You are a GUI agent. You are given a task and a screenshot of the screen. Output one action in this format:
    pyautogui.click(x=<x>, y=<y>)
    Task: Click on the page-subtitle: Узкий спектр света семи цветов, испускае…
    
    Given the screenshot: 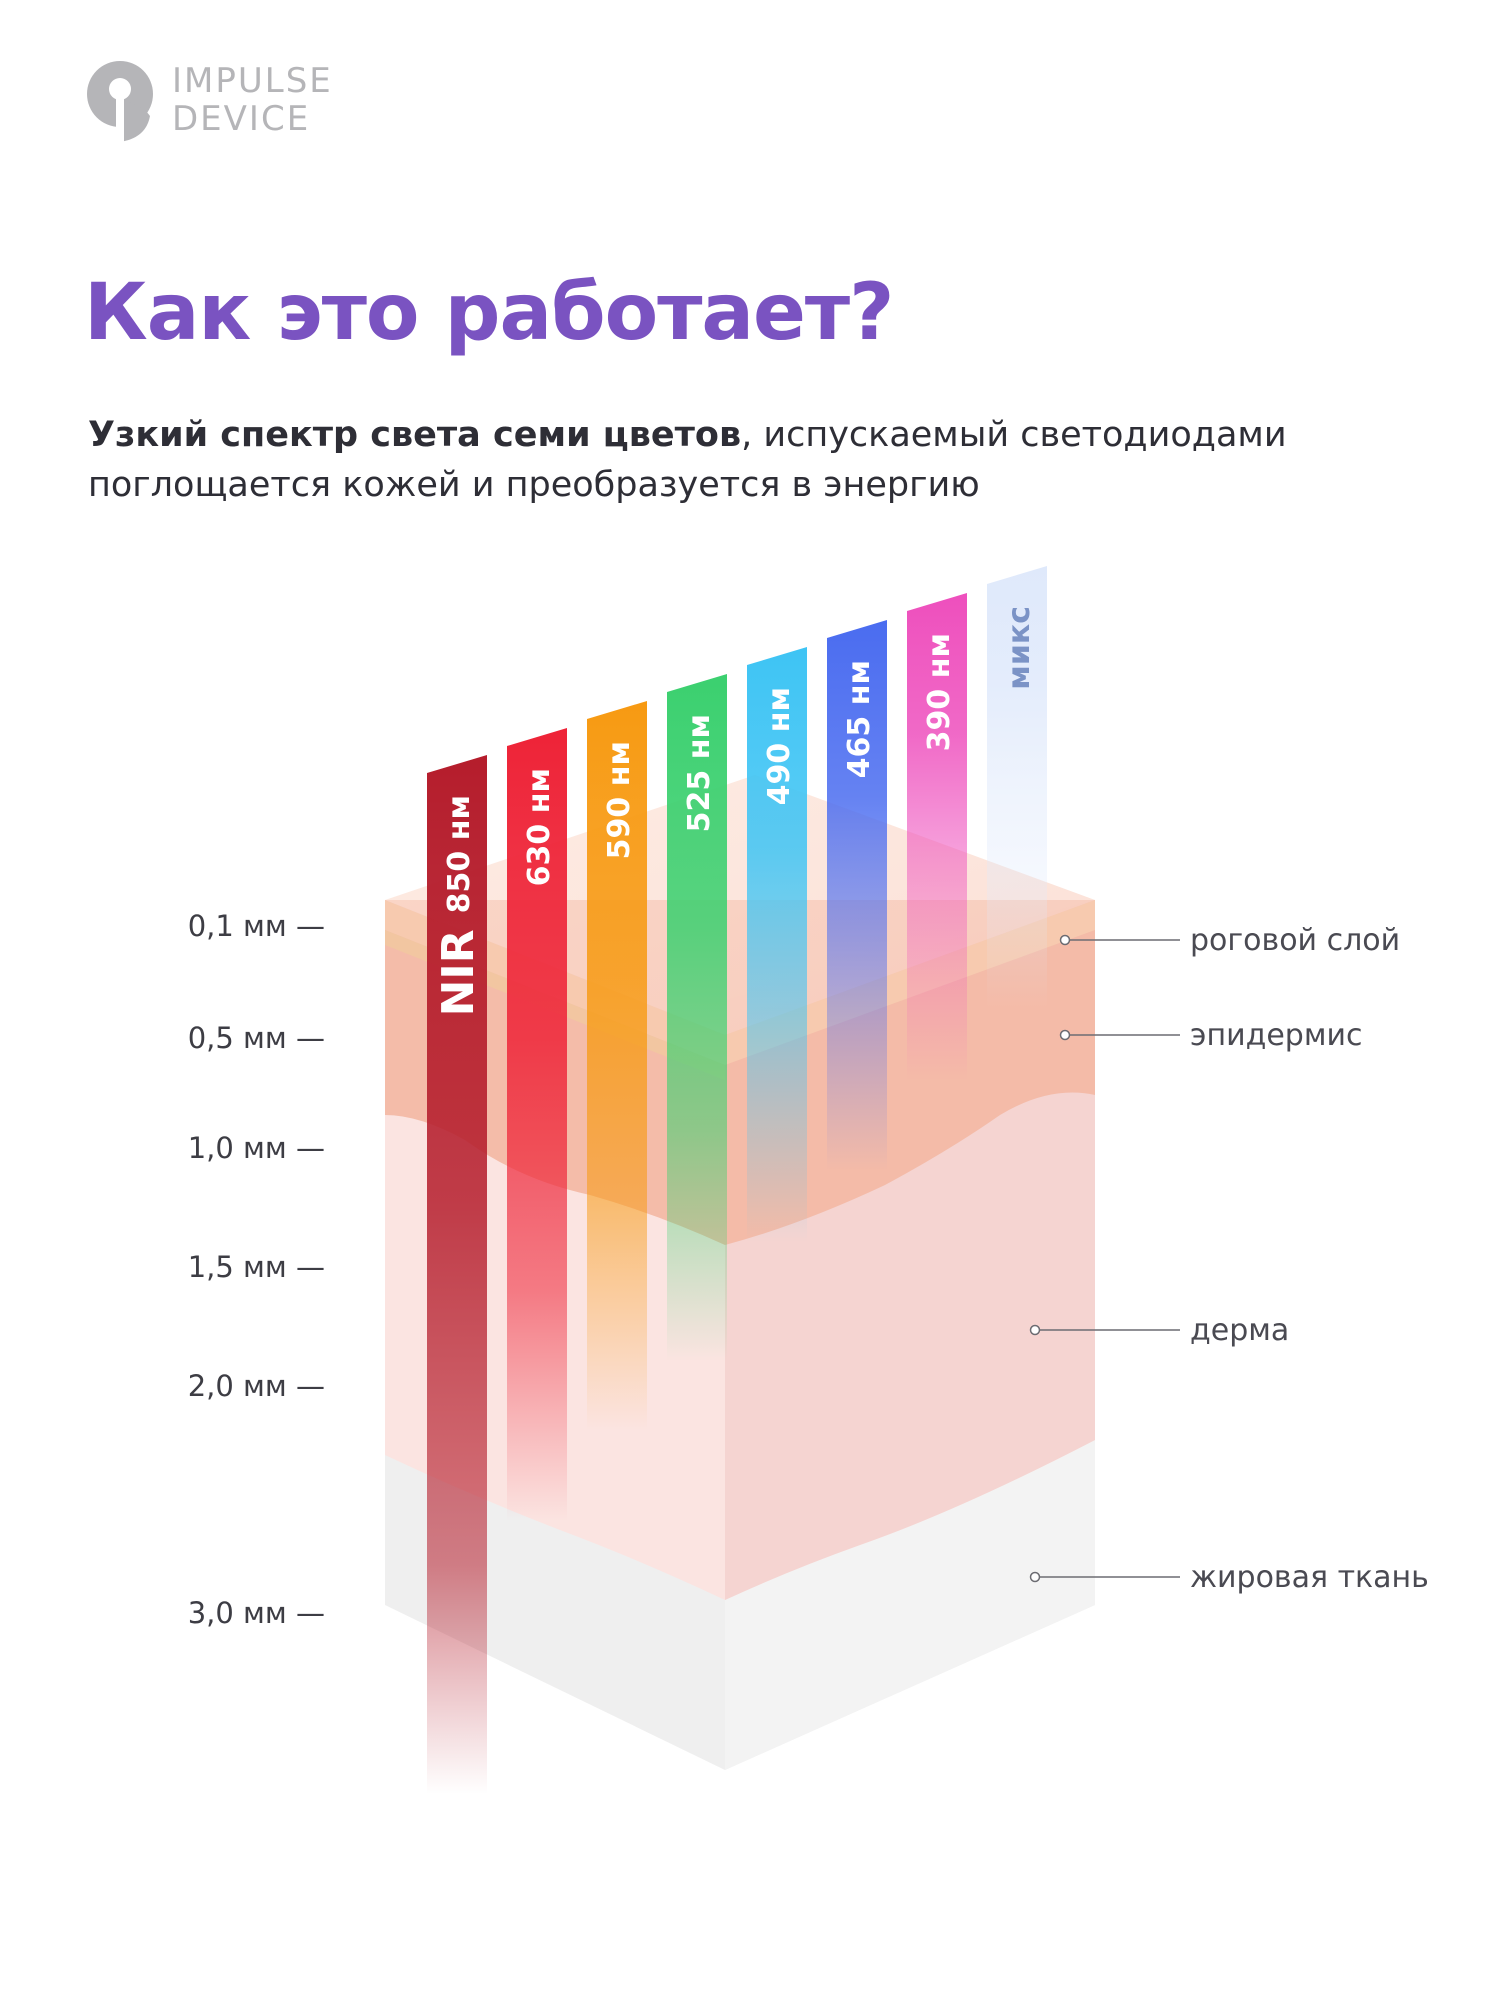 What is the action you would take?
    pyautogui.click(x=758, y=460)
    